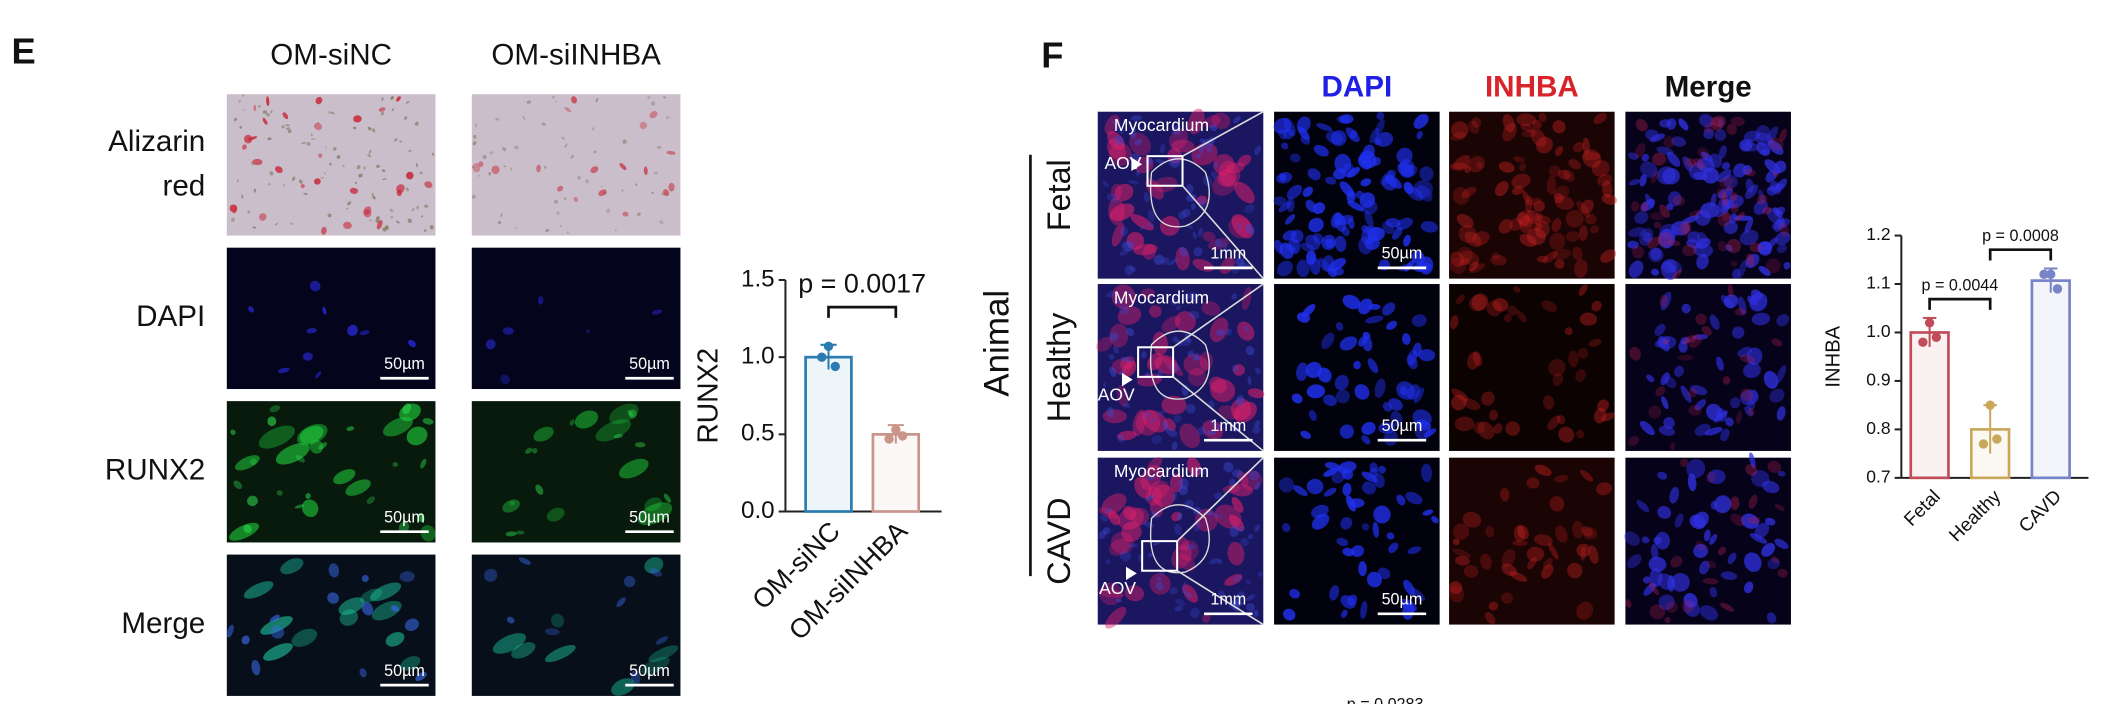 The image size is (2112, 704). Describe the element at coordinates (156, 141) in the screenshot. I see `row-label: Alizarin` at that location.